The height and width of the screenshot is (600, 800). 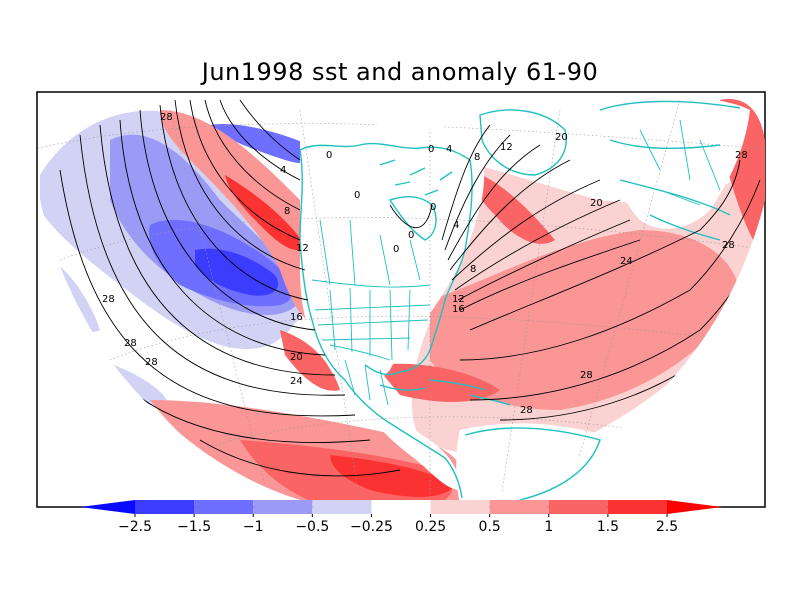 I want to click on positive-anomaly-pacific-core, so click(x=265, y=212).